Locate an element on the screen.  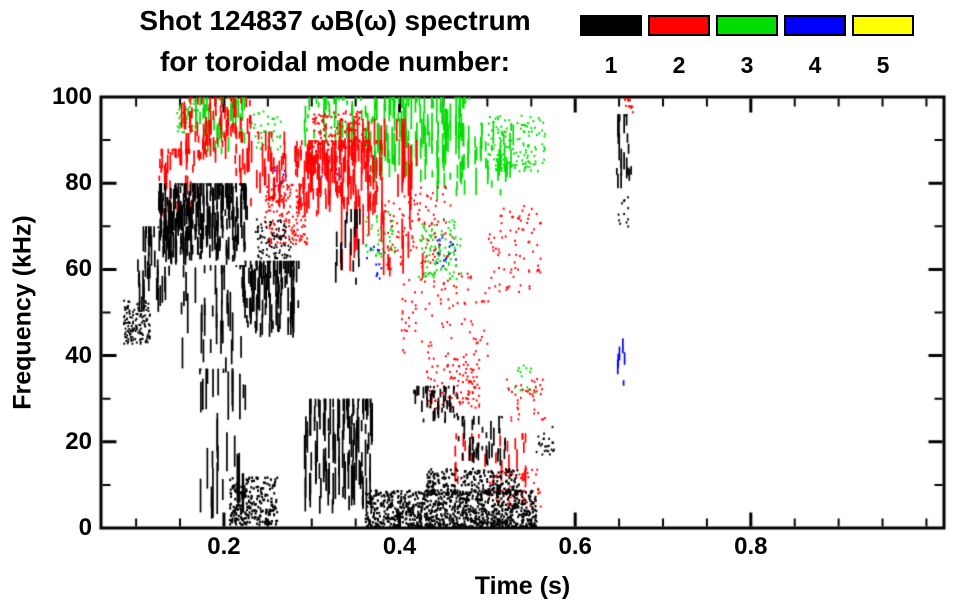
legend-label-n4: 4 is located at coordinates (815, 65).